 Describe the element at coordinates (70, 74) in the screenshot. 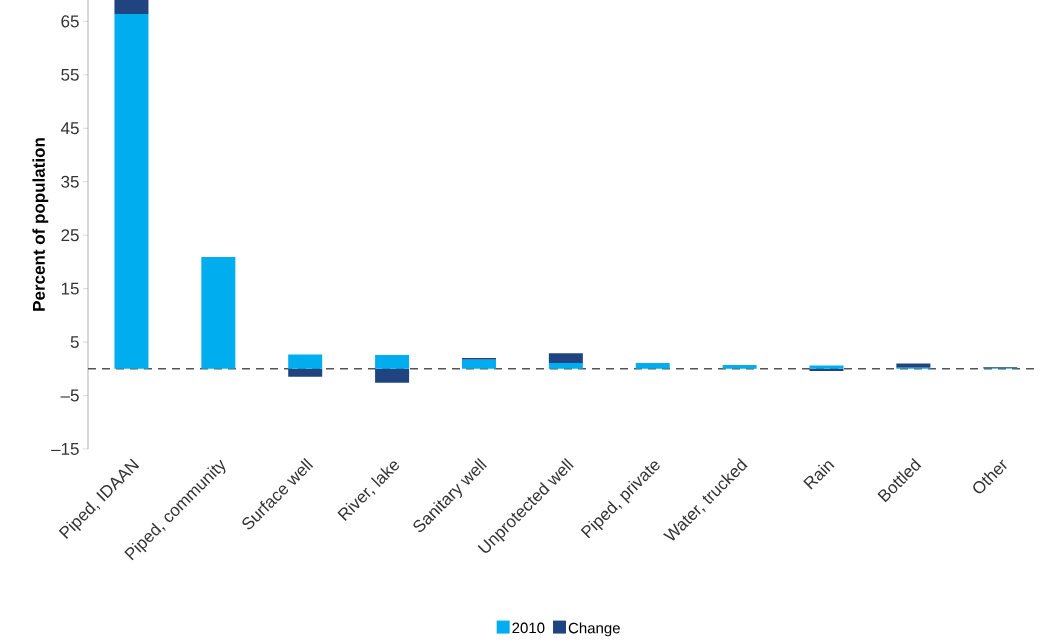

I see `y-tick-label: 55` at that location.